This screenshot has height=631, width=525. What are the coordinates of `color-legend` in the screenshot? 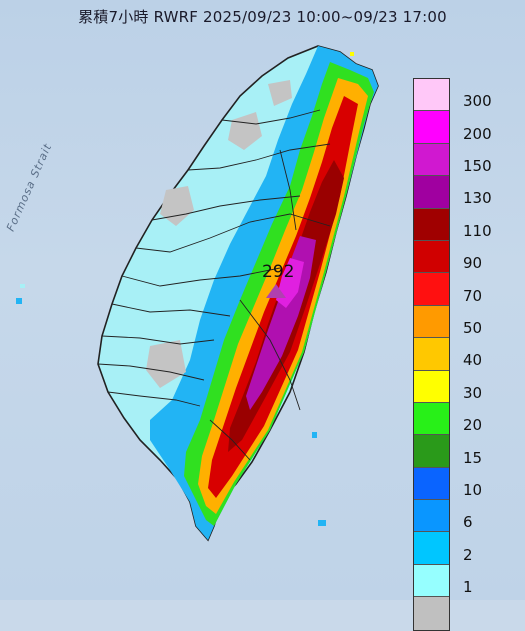 It's located at (431, 354).